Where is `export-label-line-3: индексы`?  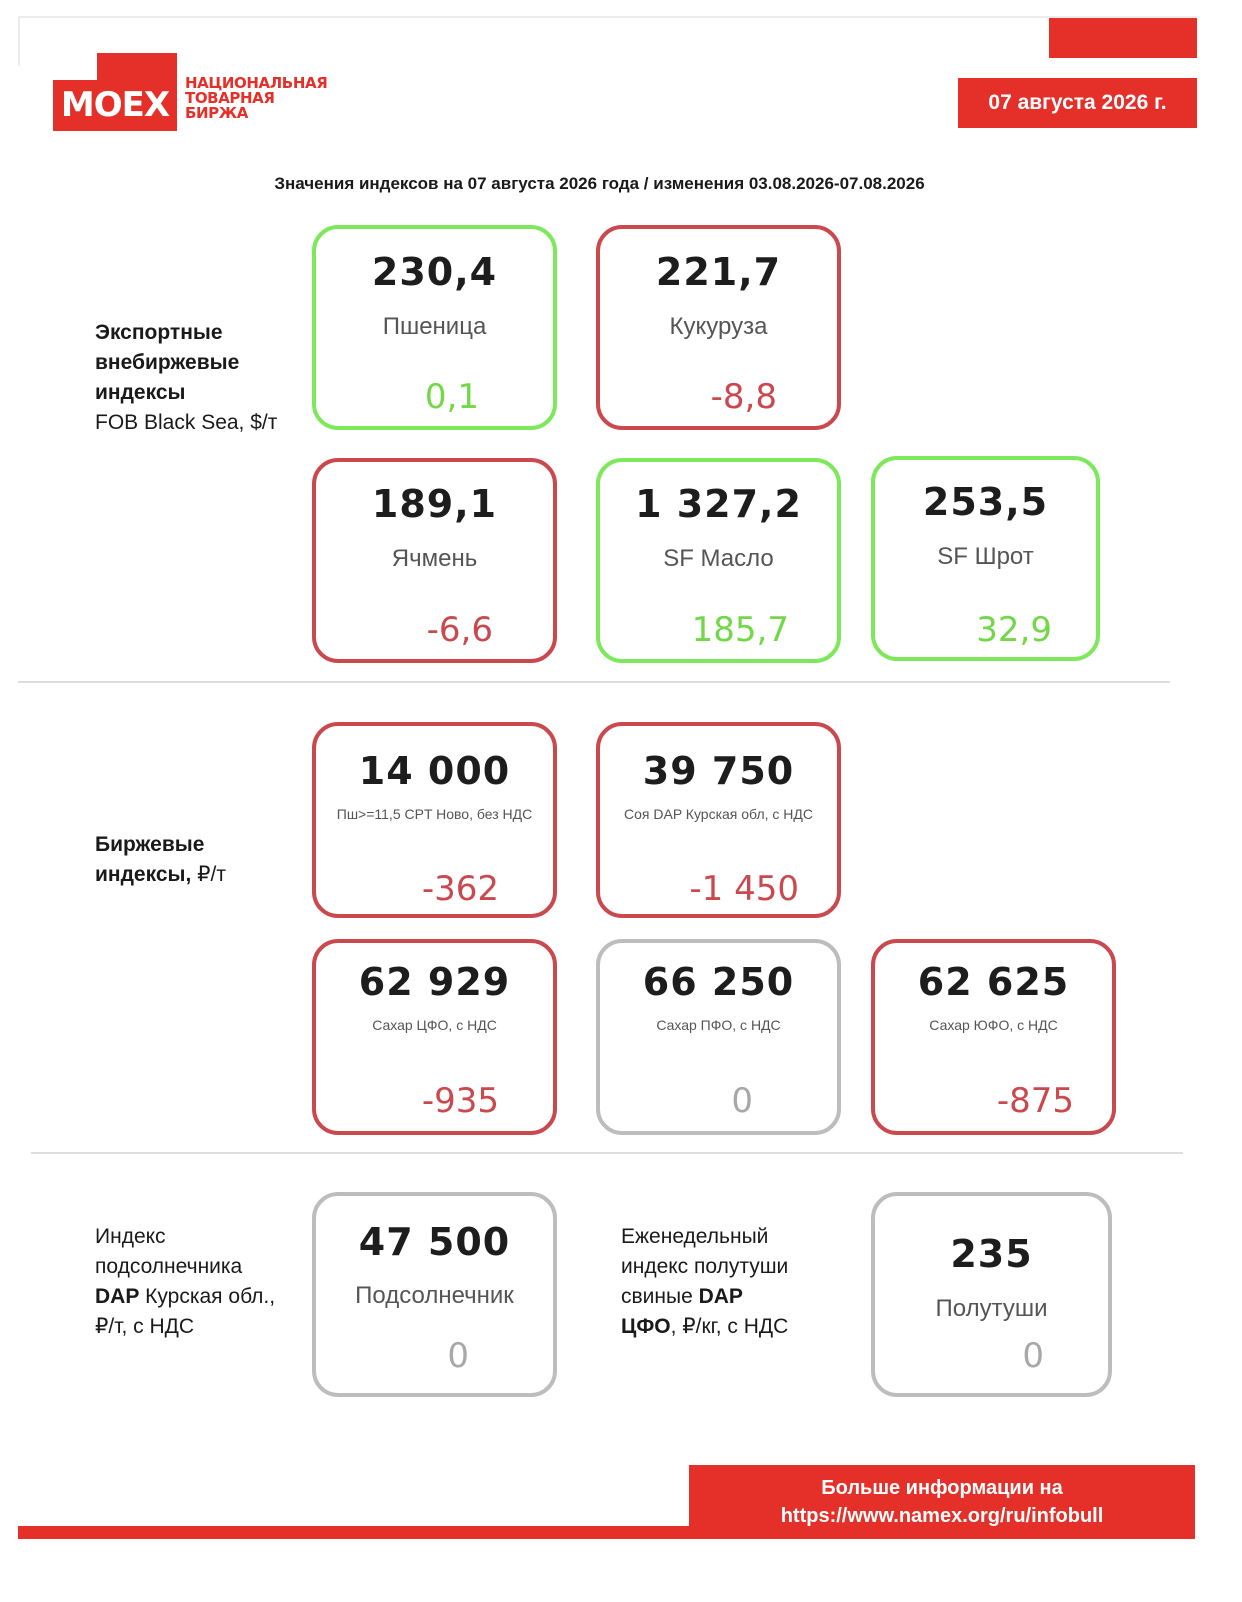
export-label-line-3: индексы is located at coordinates (140, 392).